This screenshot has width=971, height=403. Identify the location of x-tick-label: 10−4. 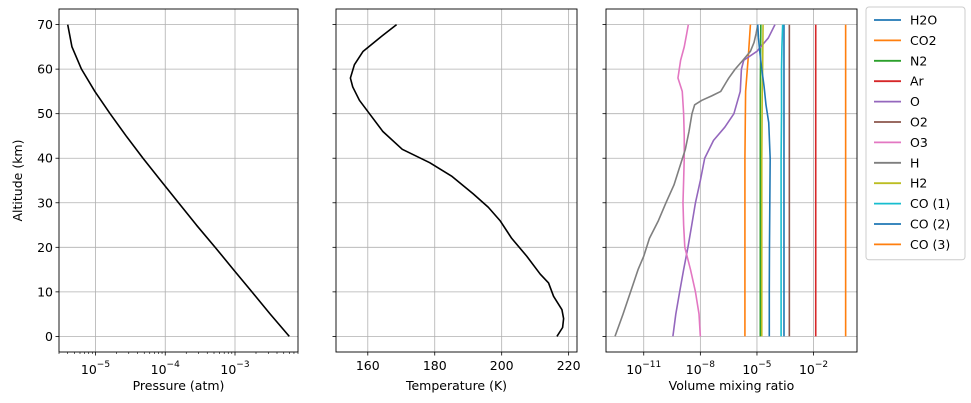
(165, 368).